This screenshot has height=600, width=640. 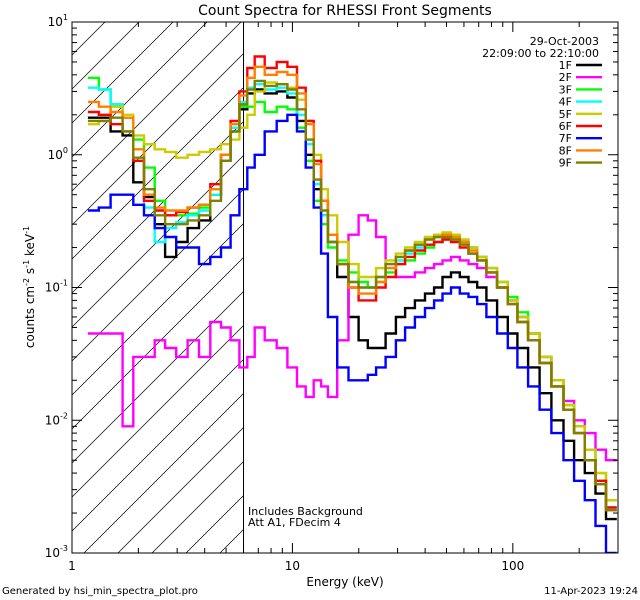 I want to click on x-tick-label: 100, so click(x=512, y=566).